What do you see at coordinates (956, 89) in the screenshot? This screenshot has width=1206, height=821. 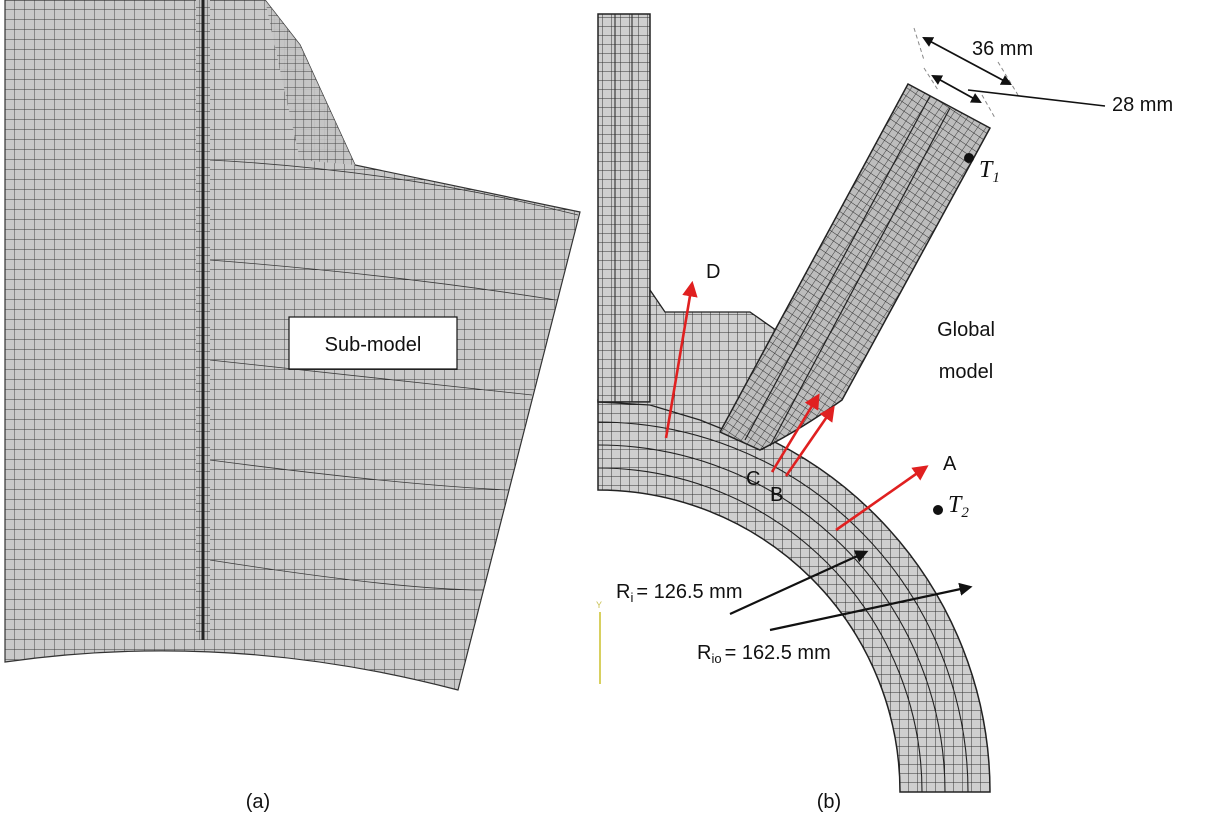 I see `dimension-28mm-arrow` at bounding box center [956, 89].